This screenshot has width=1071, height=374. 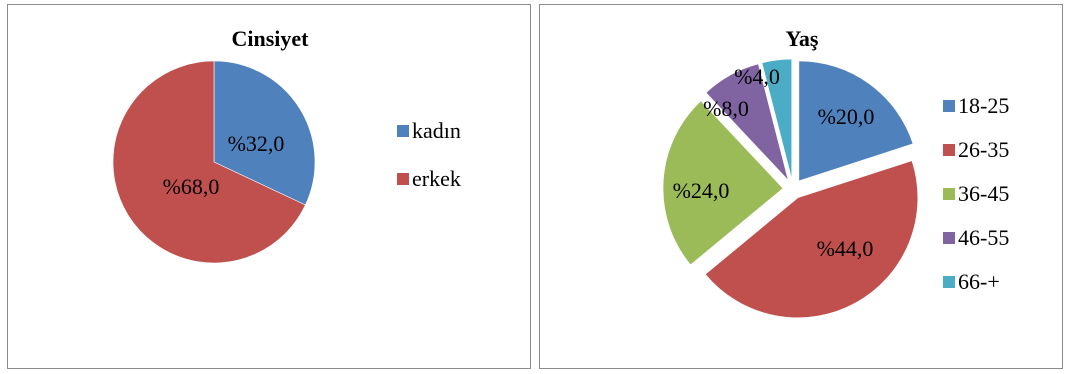 I want to click on slice-data-label: %24,0, so click(x=701, y=190).